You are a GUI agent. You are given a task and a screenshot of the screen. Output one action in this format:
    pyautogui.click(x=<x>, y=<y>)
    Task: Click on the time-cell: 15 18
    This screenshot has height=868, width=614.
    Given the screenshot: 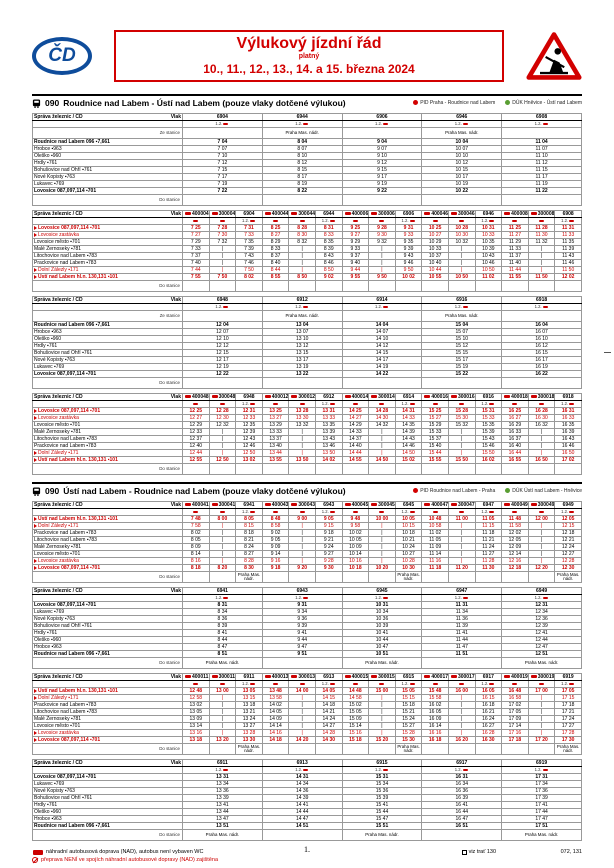 What is the action you would take?
    pyautogui.click(x=355, y=740)
    